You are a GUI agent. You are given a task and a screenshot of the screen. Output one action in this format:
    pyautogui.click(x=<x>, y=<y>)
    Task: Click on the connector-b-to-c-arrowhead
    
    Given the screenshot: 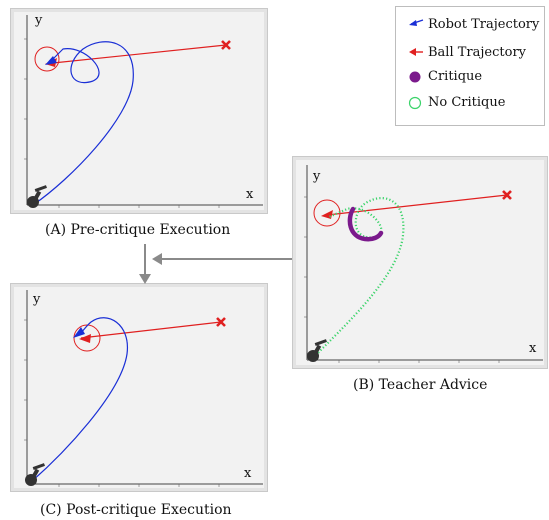 What is the action you would take?
    pyautogui.click(x=157, y=259)
    